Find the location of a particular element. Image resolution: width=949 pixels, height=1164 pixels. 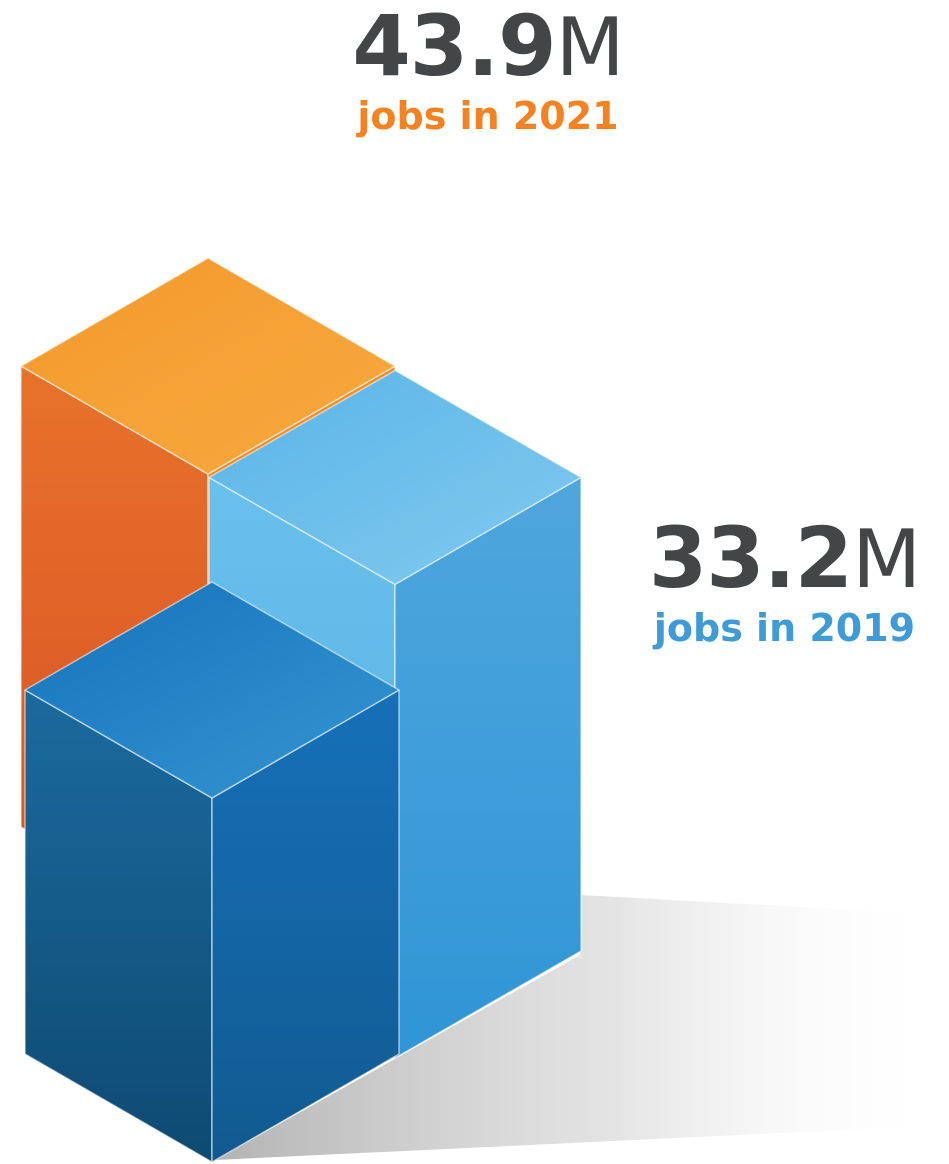

stat-2021-unit: M is located at coordinates (590, 47).